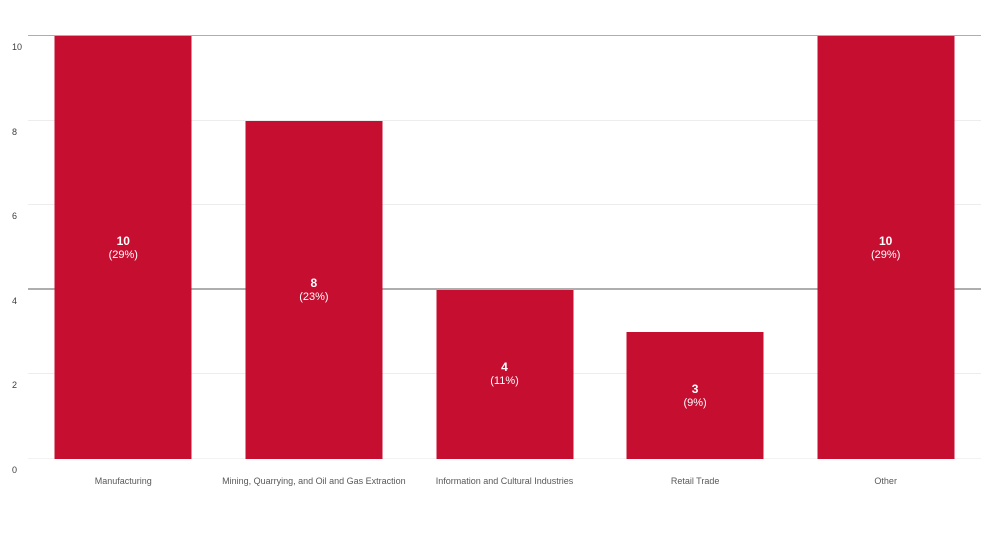  Describe the element at coordinates (314, 282) in the screenshot. I see `bar-value-label: 8` at that location.